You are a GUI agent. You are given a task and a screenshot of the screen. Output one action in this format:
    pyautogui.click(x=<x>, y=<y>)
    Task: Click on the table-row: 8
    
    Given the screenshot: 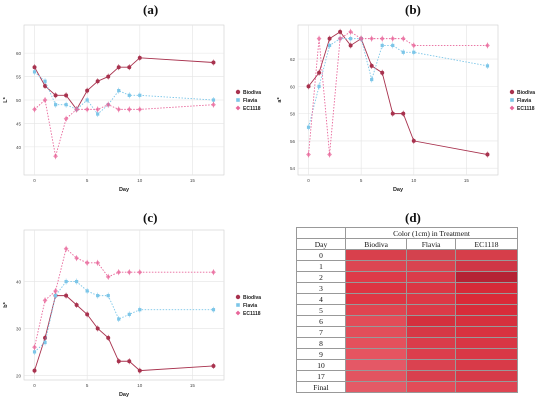 What is the action you would take?
    pyautogui.click(x=407, y=343)
    